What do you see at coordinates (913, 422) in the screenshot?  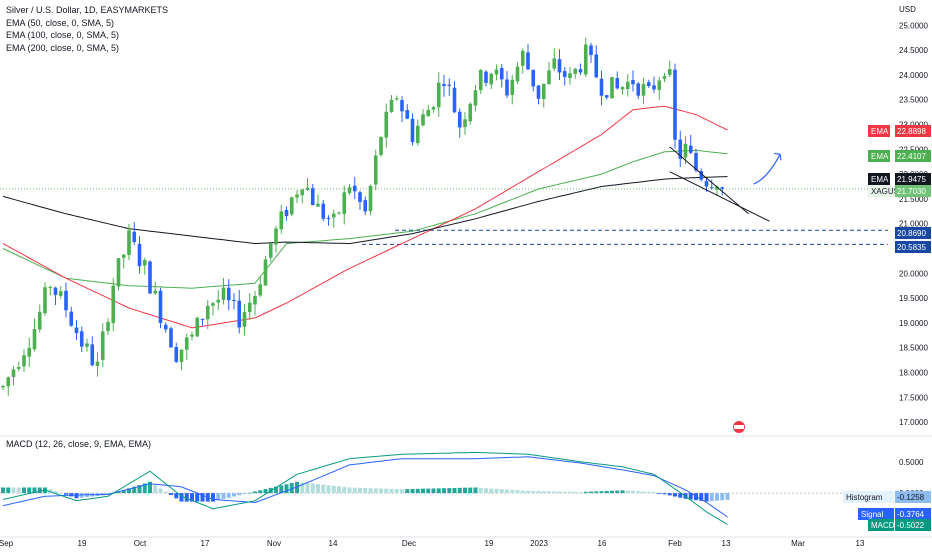 I see `price-axis-tick-label: 17.0000` at bounding box center [913, 422].